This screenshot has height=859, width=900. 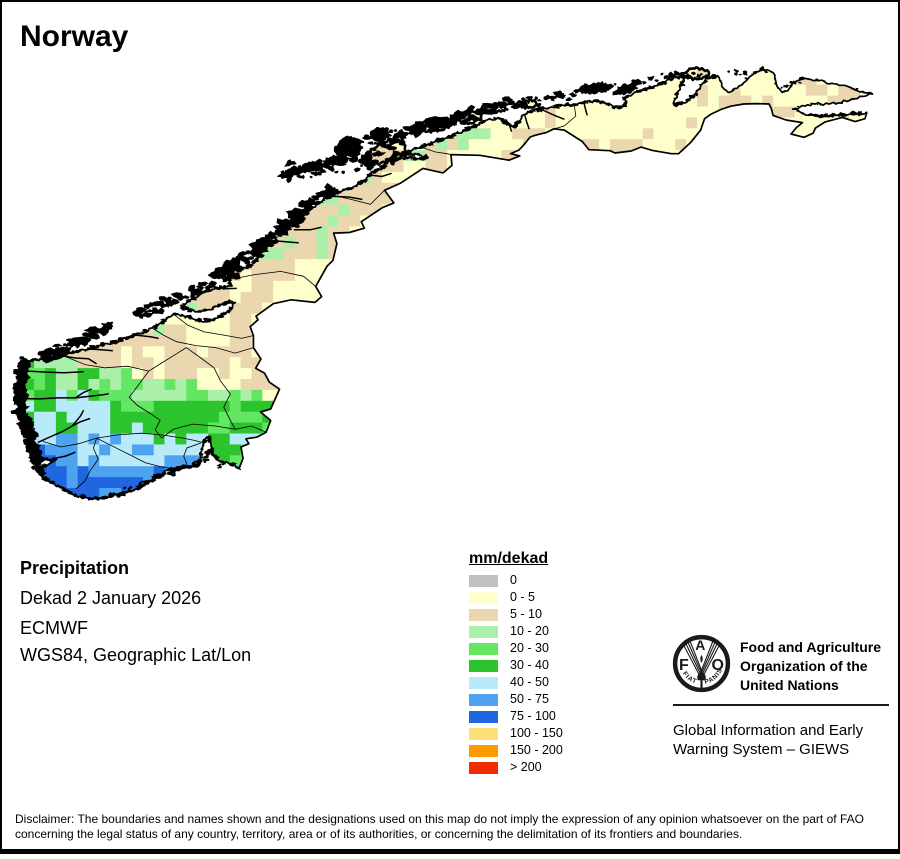 What do you see at coordinates (718, 665) in the screenshot?
I see `svg-text: O` at bounding box center [718, 665].